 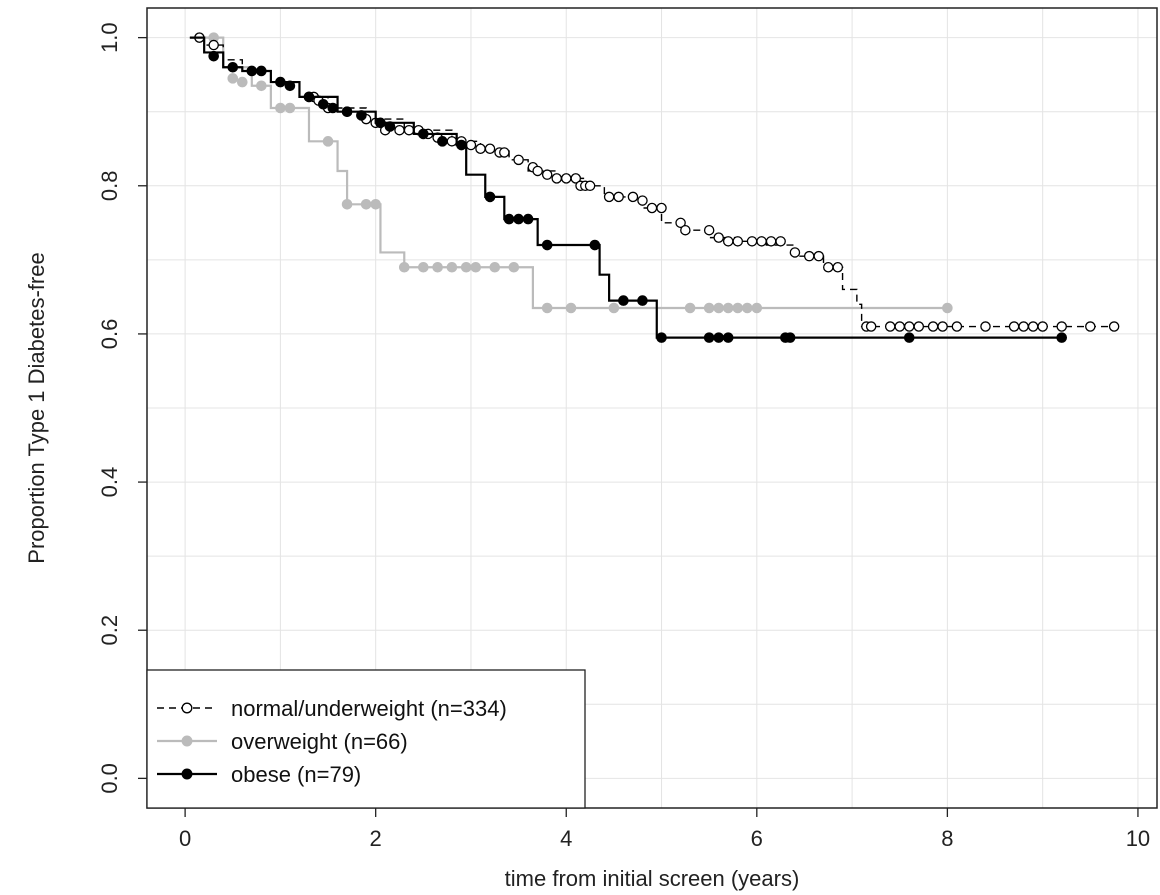 I want to click on y-tick-label: 0.2, so click(x=109, y=630).